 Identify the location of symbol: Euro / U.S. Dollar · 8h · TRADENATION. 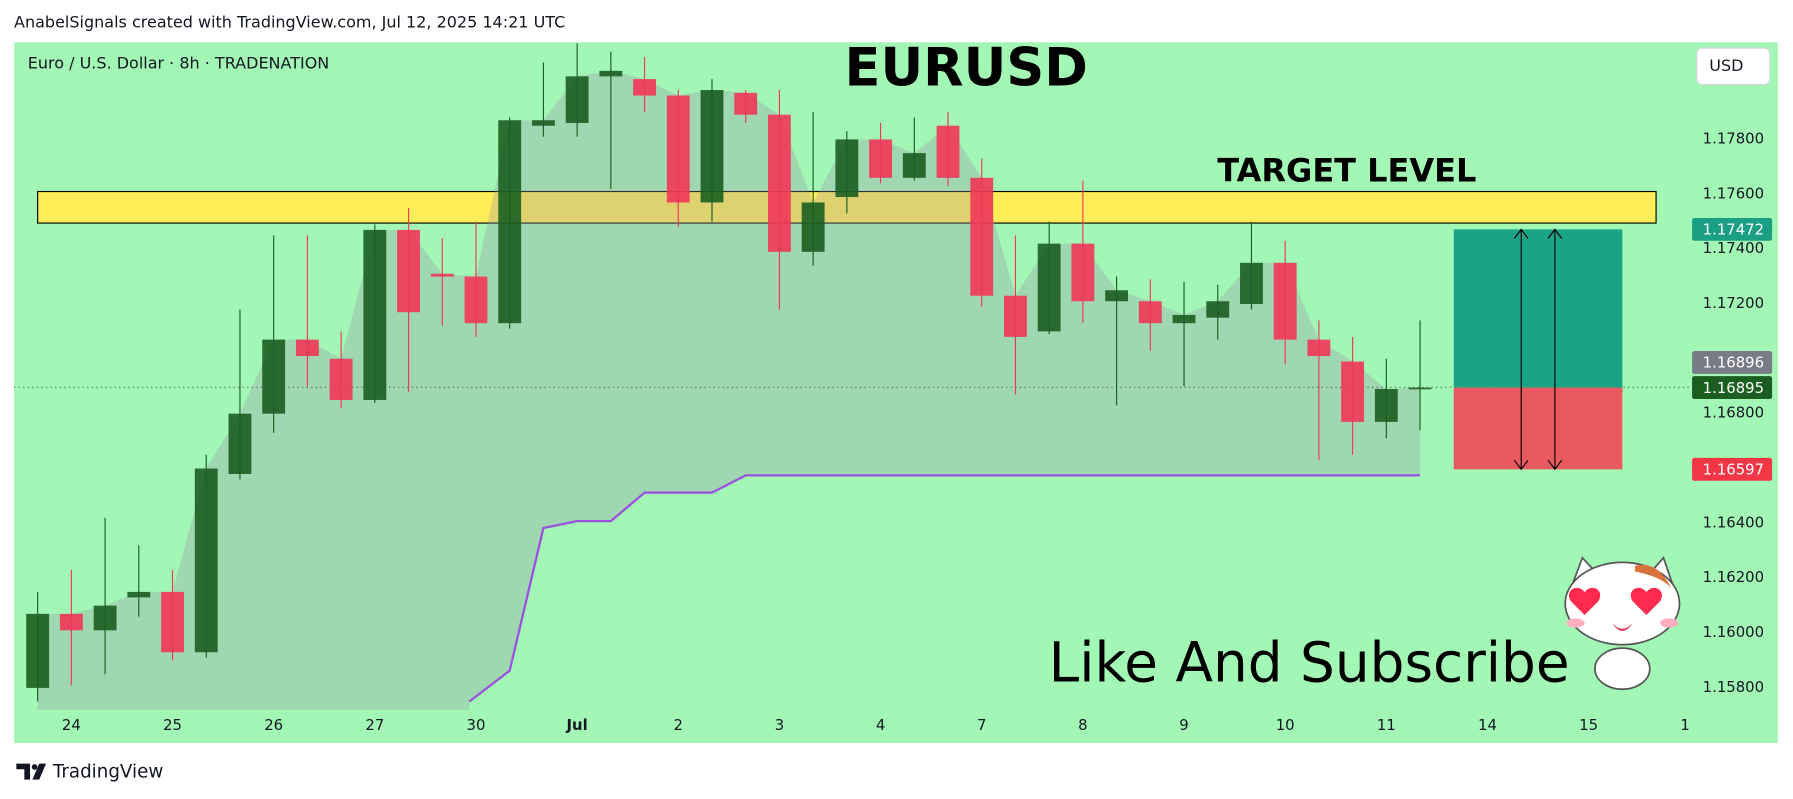
(179, 63).